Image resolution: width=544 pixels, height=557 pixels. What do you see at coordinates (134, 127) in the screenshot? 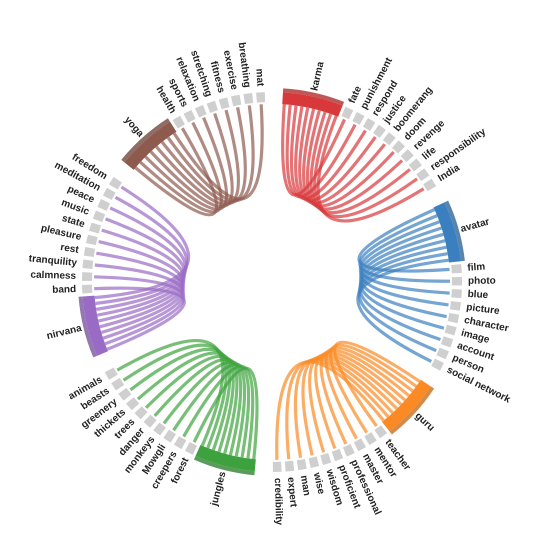
I see `hub-label: yoga` at bounding box center [134, 127].